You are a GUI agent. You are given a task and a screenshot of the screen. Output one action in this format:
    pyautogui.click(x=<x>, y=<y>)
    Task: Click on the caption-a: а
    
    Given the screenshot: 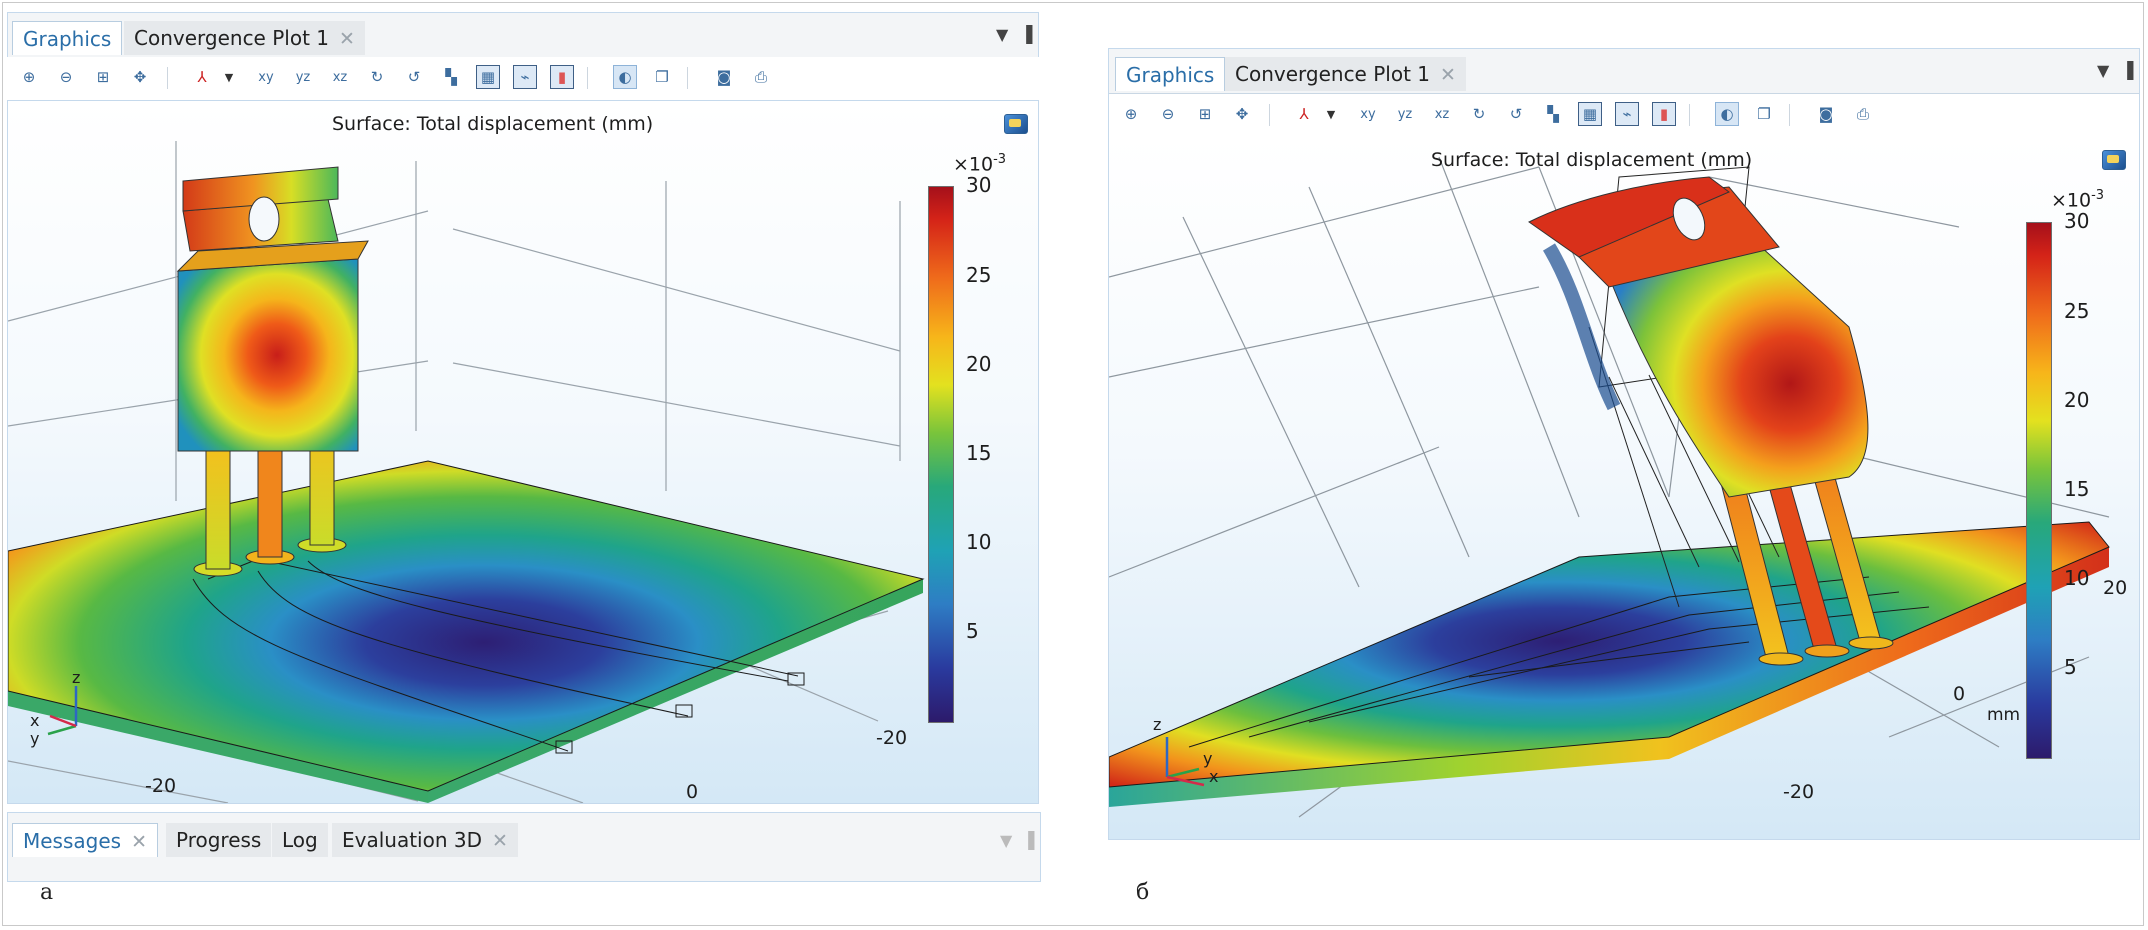 What is the action you would take?
    pyautogui.click(x=47, y=892)
    